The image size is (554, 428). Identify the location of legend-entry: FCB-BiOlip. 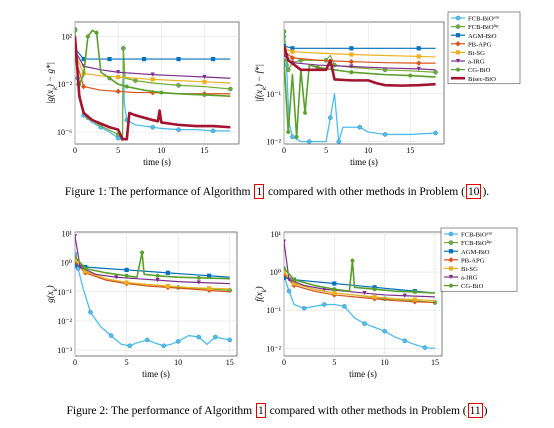
(483, 27).